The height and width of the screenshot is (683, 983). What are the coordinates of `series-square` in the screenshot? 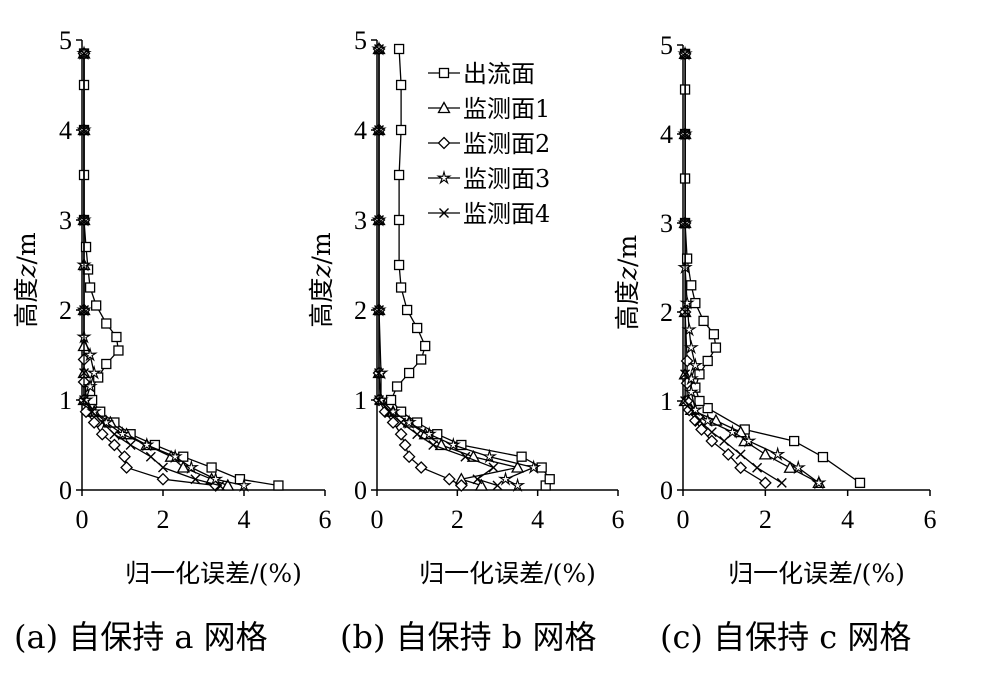 It's located at (470, 267).